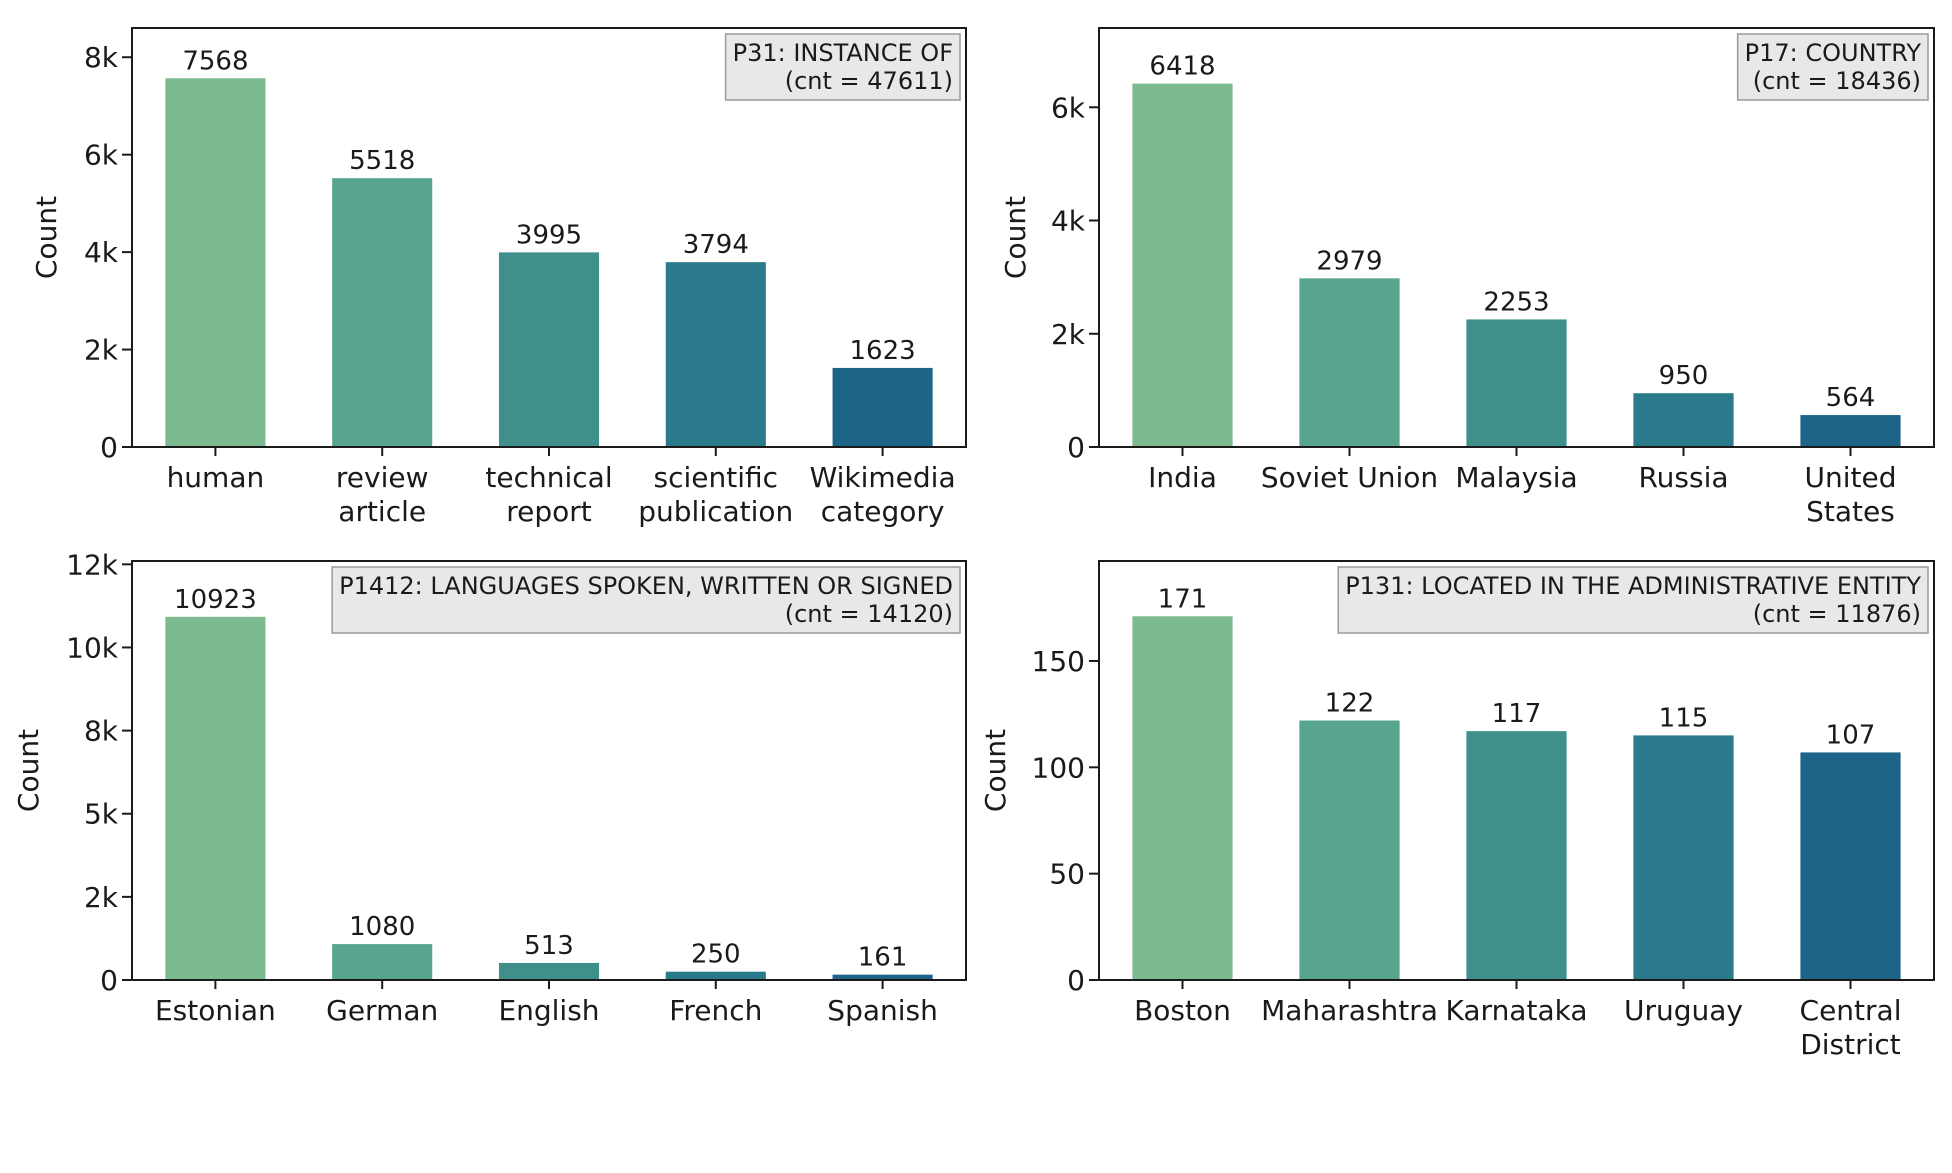 Image resolution: width=1952 pixels, height=1173 pixels. I want to click on x-tick-label: Wikimedia, so click(883, 477).